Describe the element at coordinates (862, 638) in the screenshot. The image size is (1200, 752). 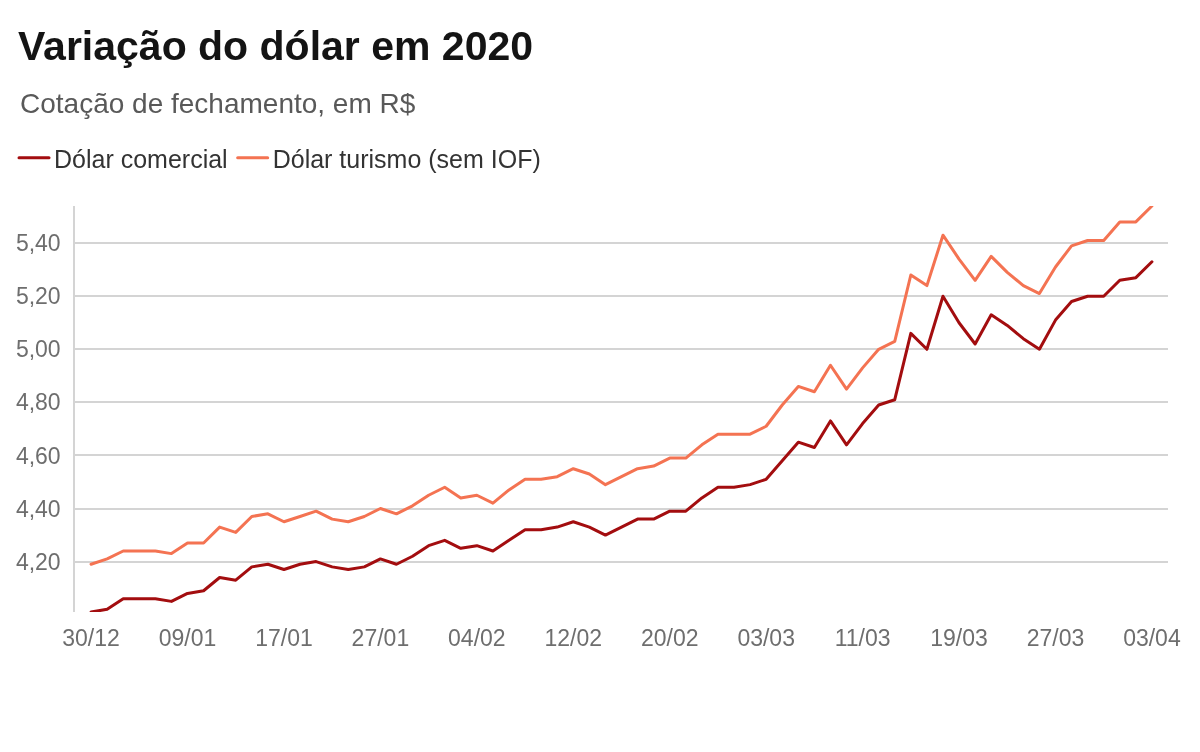
I see `x-tick-label: 11/03` at that location.